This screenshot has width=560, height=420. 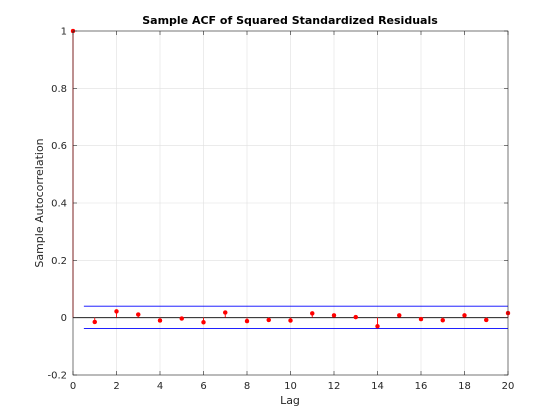 What do you see at coordinates (464, 386) in the screenshot?
I see `x-tick-label: 18` at bounding box center [464, 386].